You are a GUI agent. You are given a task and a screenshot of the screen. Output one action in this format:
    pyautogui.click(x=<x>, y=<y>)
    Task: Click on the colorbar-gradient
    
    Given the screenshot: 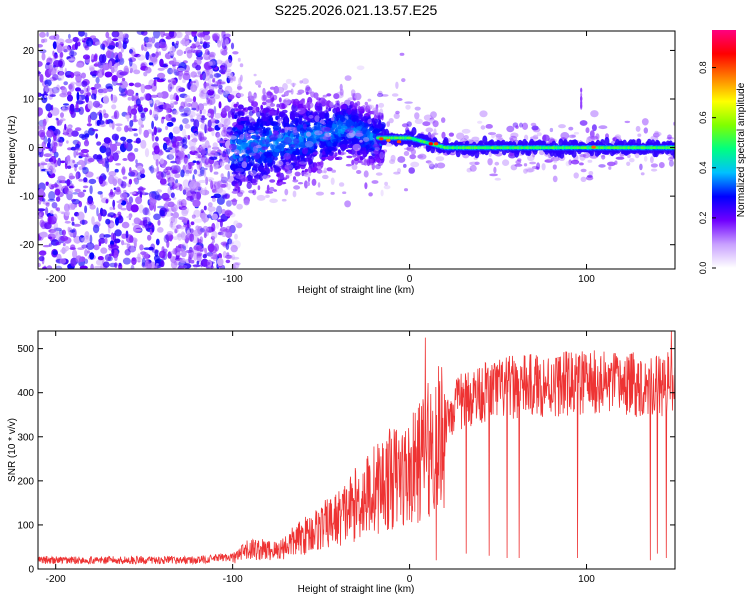 What is the action you would take?
    pyautogui.click(x=724, y=149)
    